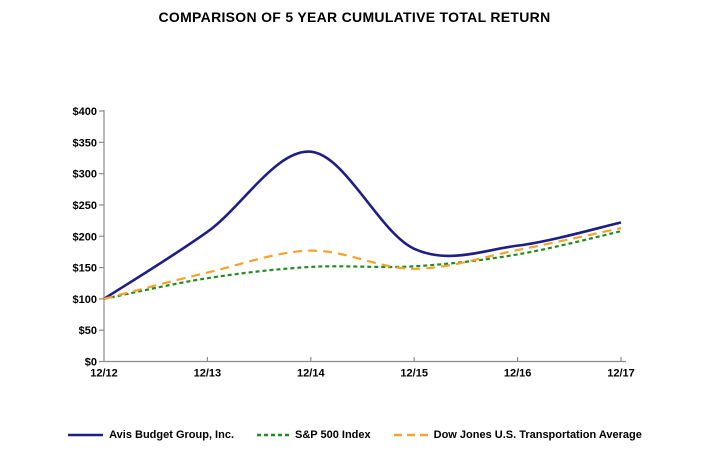  I want to click on legend-line-solid-icon, so click(86, 435).